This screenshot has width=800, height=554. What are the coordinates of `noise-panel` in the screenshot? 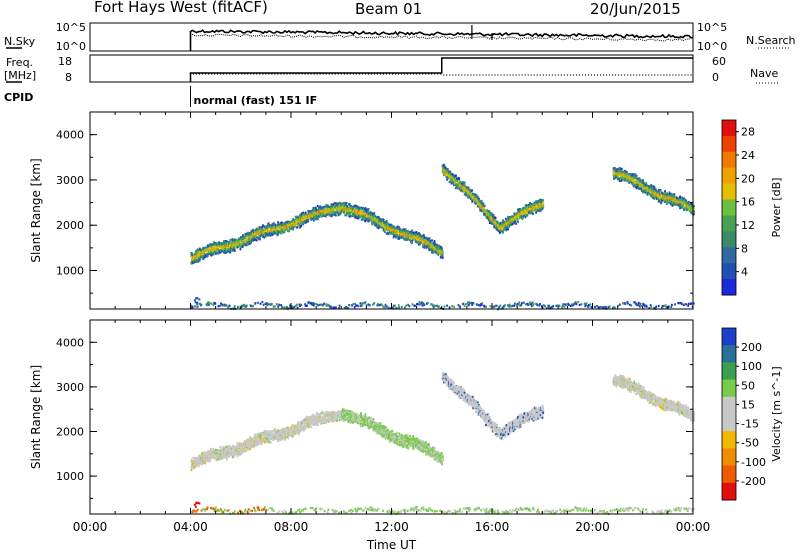 It's located at (391, 37).